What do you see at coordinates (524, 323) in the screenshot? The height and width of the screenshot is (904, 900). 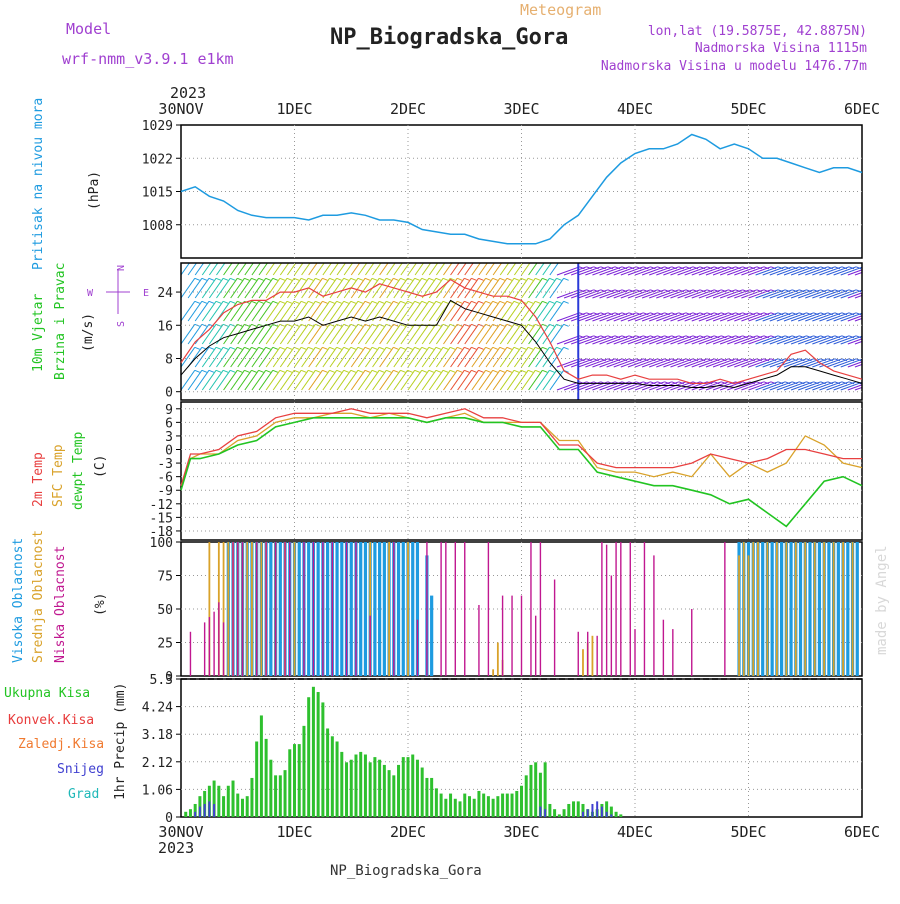 I see `wind-barbs` at bounding box center [524, 323].